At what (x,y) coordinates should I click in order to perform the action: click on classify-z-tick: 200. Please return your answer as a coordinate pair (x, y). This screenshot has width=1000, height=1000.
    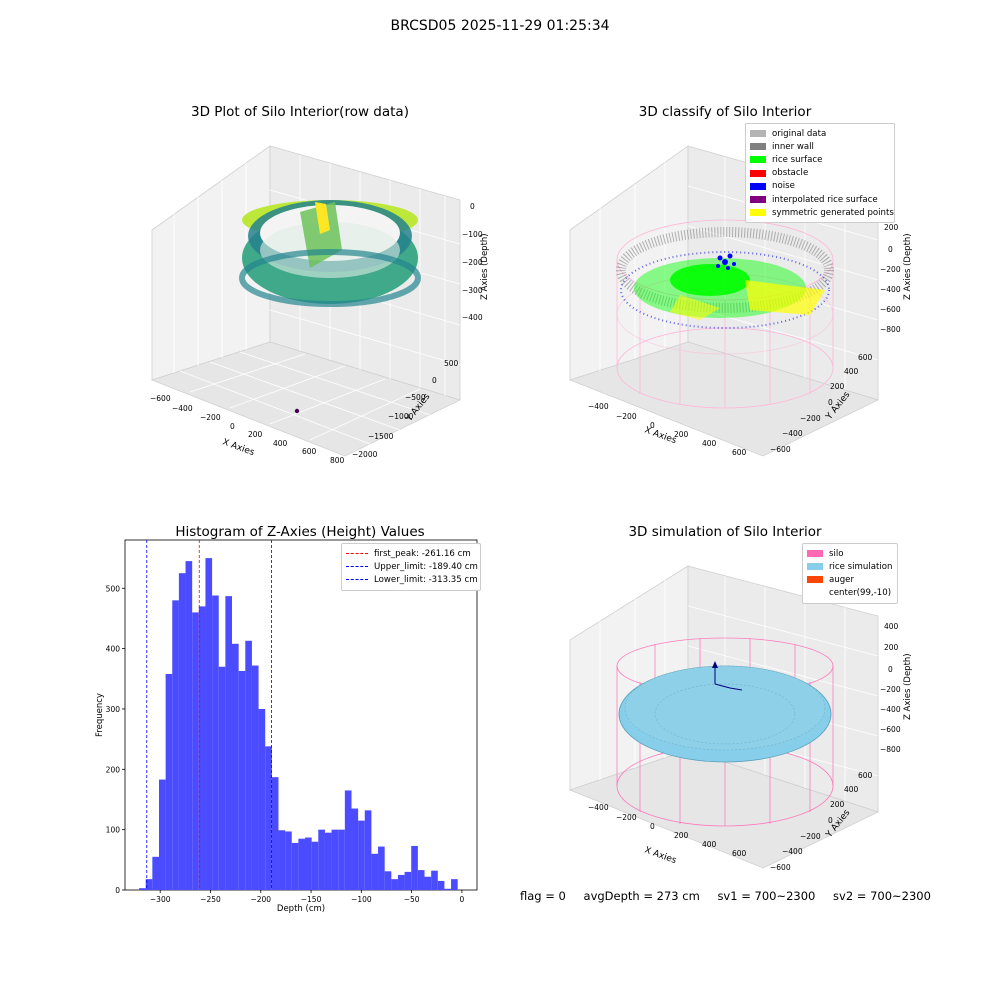
    Looking at the image, I should click on (891, 227).